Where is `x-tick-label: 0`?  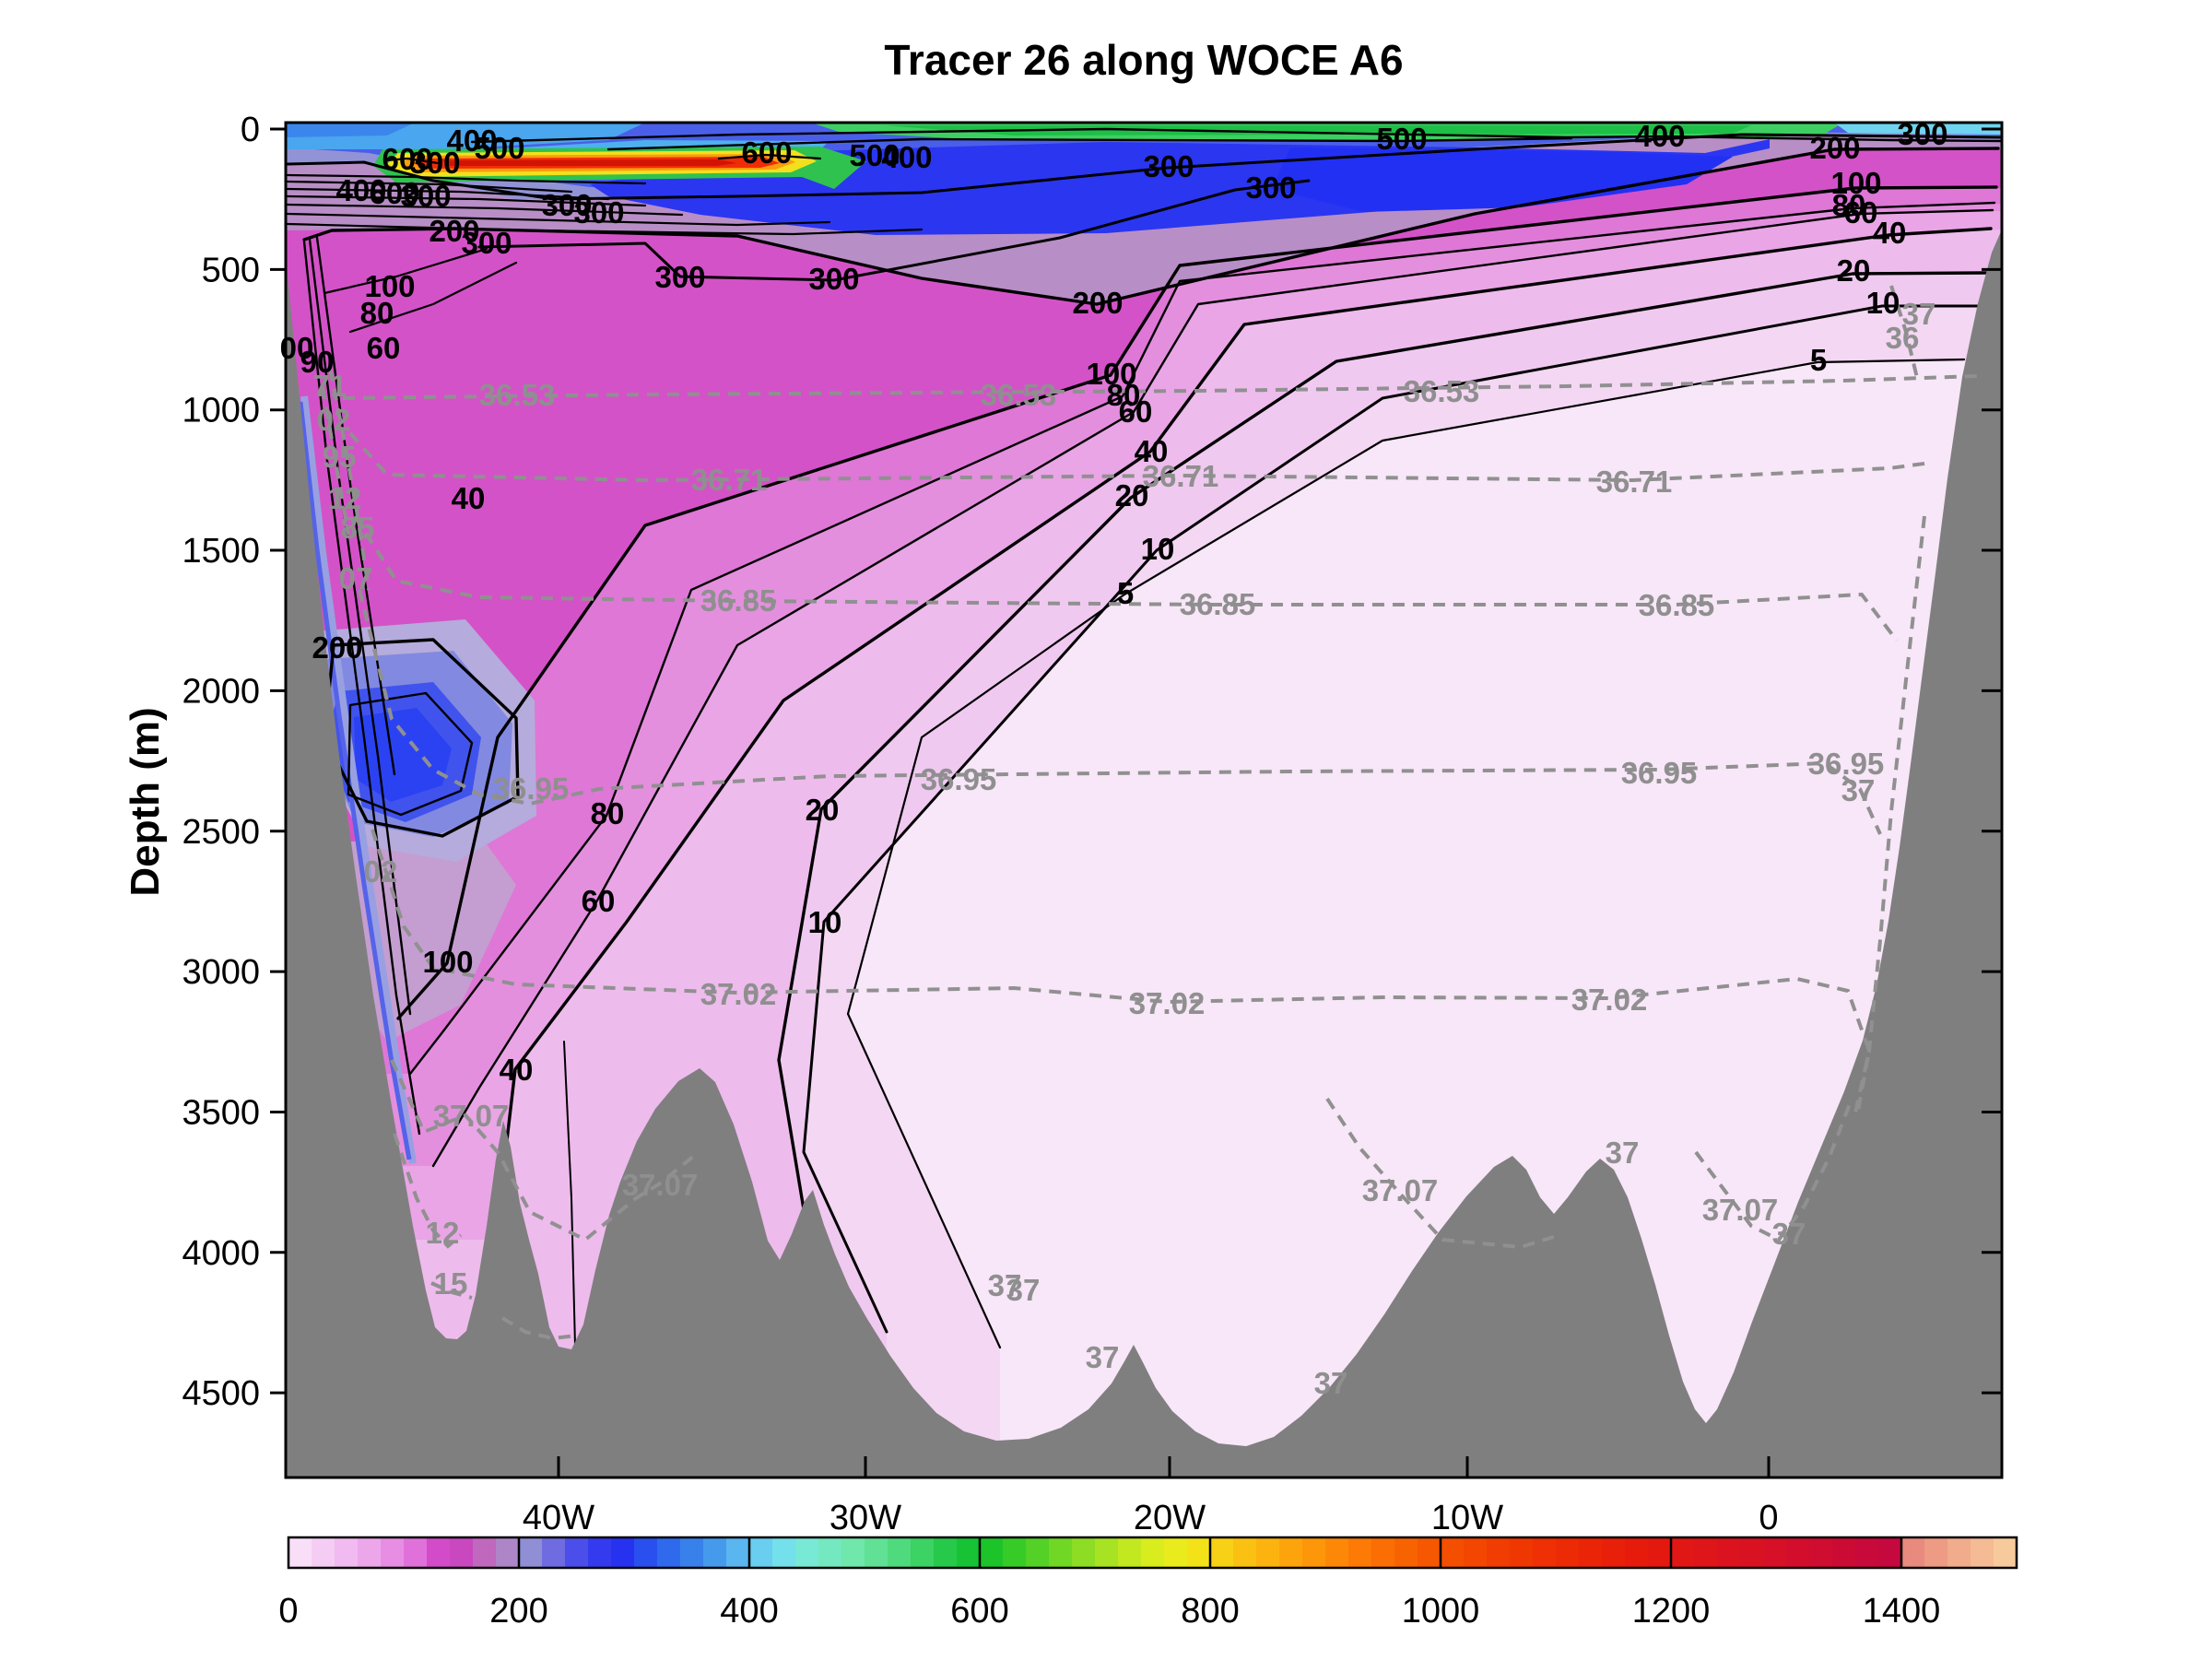
x-tick-label: 0 is located at coordinates (1768, 1518).